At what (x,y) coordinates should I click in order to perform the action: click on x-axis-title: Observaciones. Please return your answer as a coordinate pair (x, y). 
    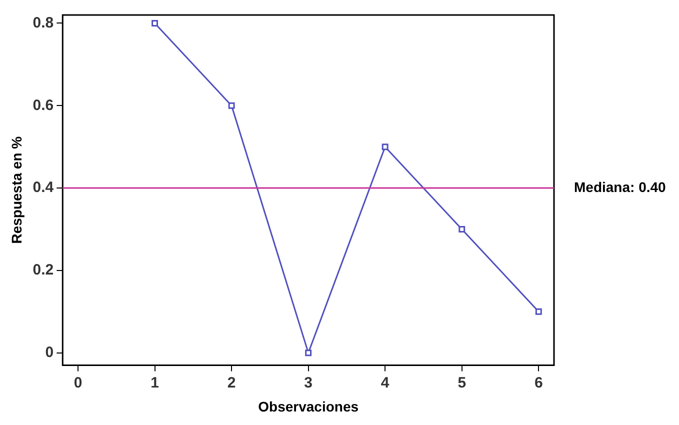
    Looking at the image, I should click on (308, 406).